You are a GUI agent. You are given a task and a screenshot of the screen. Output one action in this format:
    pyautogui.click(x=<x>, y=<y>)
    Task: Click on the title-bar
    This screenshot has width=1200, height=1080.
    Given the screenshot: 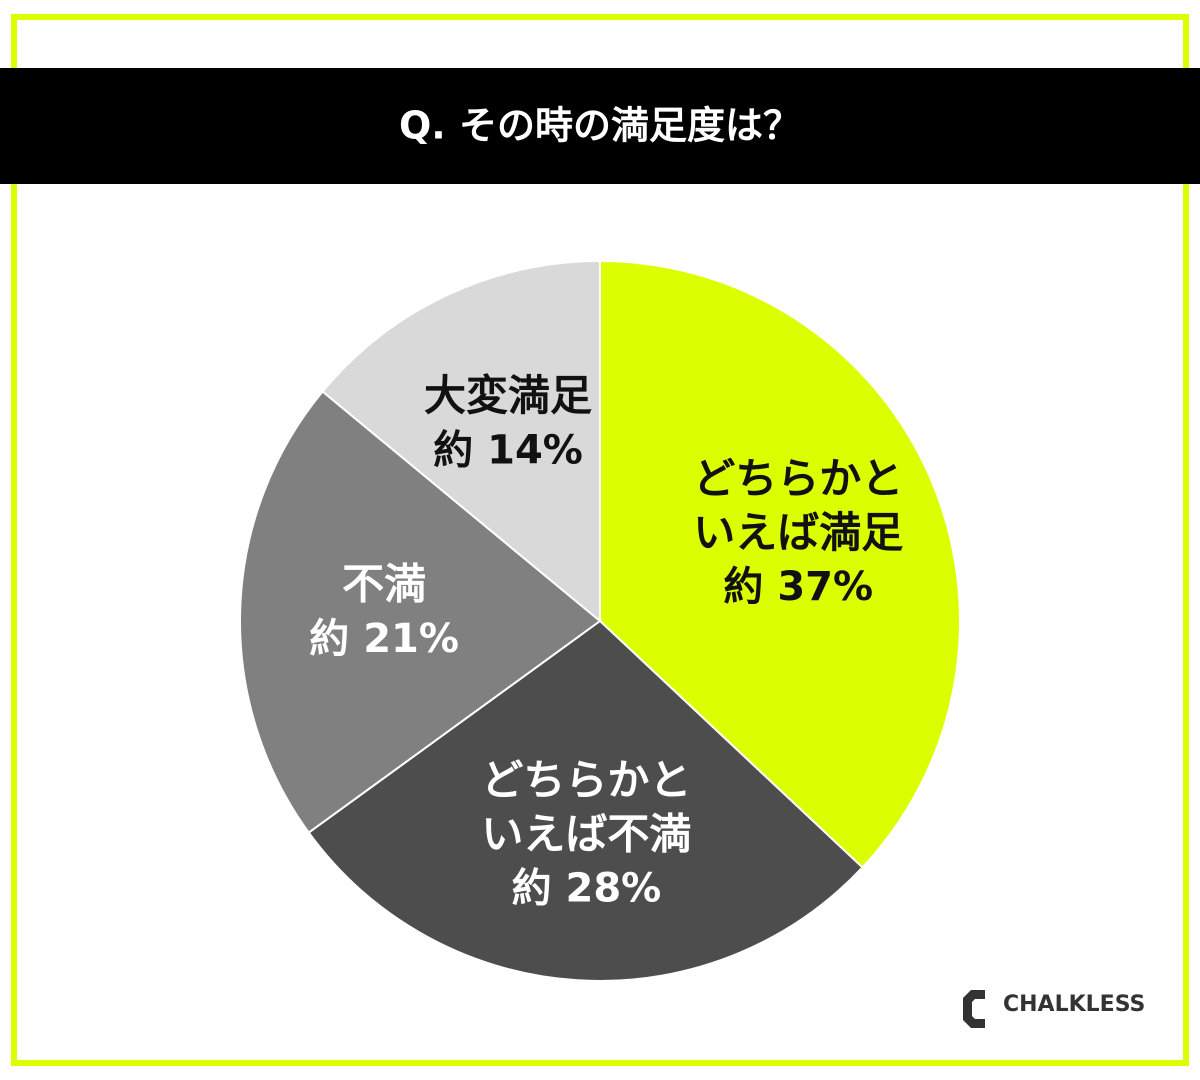 What is the action you would take?
    pyautogui.click(x=600, y=126)
    